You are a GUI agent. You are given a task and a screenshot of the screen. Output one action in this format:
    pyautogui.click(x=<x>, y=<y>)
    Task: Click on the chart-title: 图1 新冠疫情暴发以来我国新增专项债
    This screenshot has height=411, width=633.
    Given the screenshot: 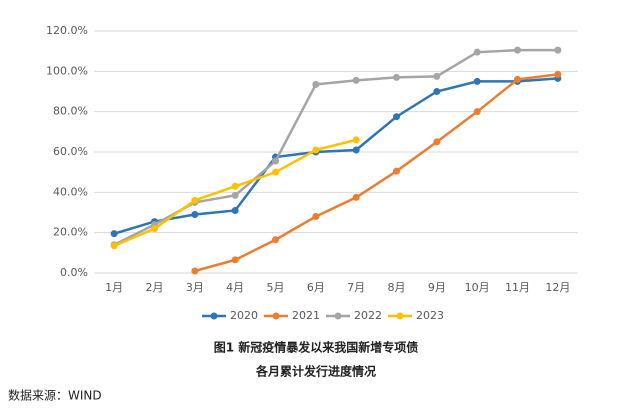 What is the action you would take?
    pyautogui.click(x=316, y=347)
    